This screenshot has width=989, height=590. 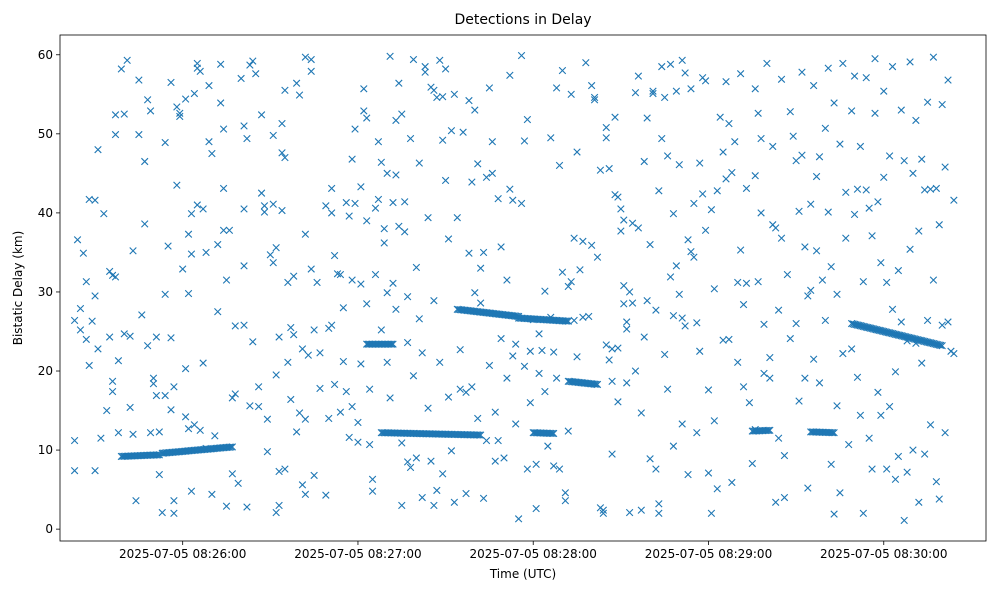 What do you see at coordinates (49, 292) in the screenshot?
I see `y-axis: 0 10 20 30 40 50 60` at bounding box center [49, 292].